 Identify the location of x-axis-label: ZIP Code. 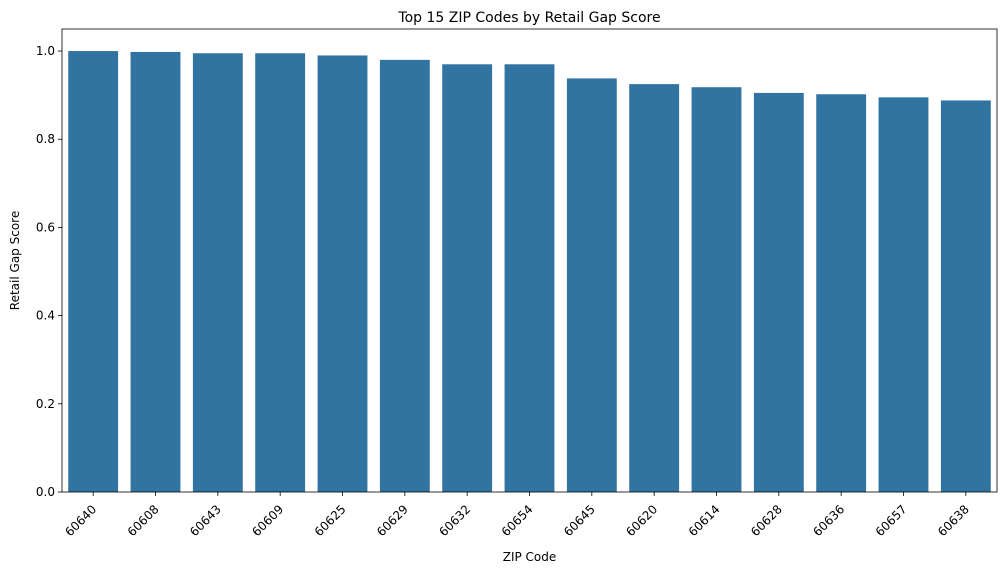
(530, 557).